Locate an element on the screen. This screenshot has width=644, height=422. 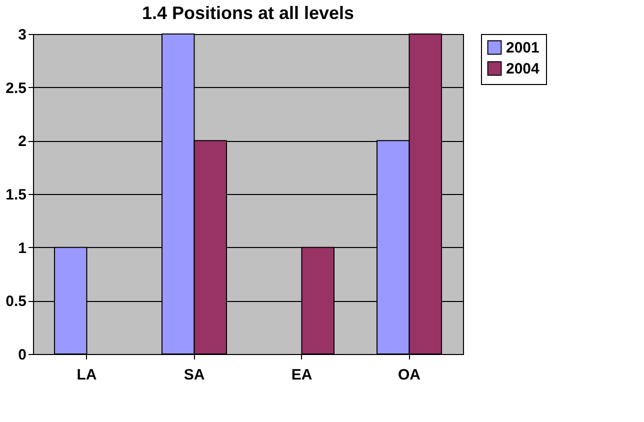
x-tick-label: OA is located at coordinates (409, 375).